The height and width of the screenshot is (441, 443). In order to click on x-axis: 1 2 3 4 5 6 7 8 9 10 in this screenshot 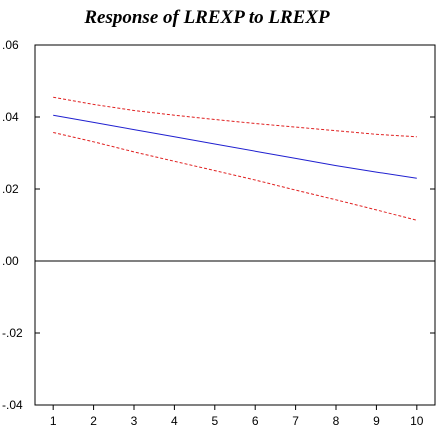, I will do `click(237, 416)`.